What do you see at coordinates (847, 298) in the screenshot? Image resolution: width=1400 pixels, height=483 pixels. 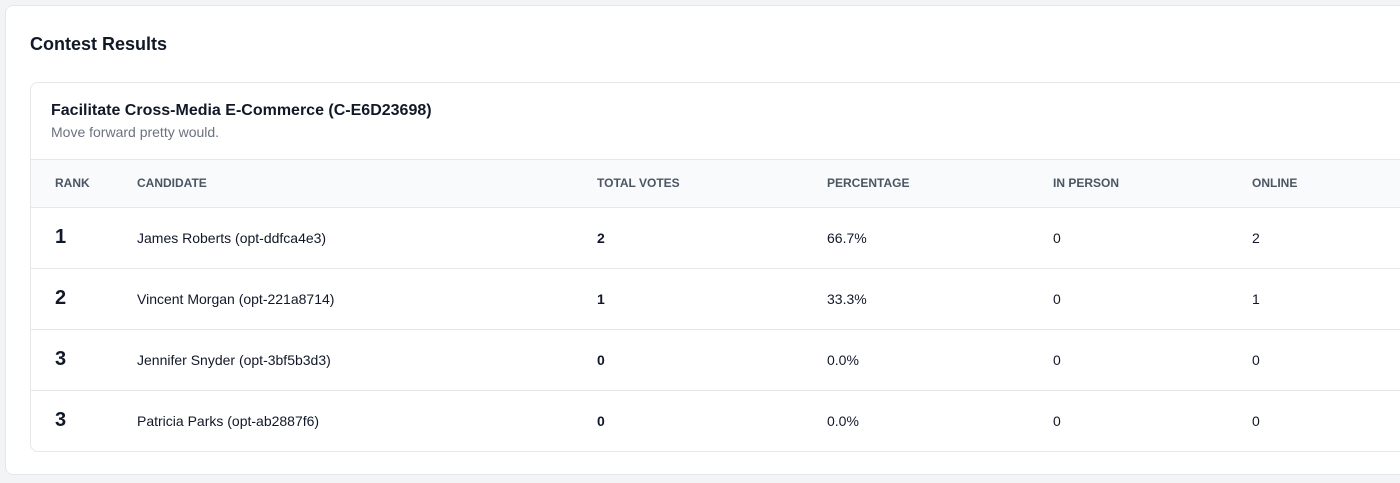 I see `percentage-cell: 33.3%` at bounding box center [847, 298].